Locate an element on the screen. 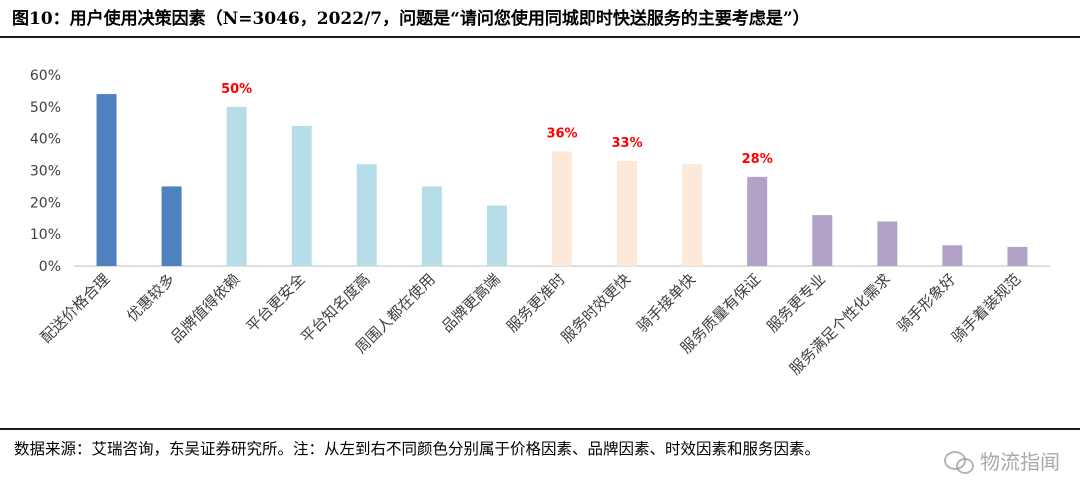 The image size is (1080, 503). watermark: 物流指闻 is located at coordinates (1002, 460).